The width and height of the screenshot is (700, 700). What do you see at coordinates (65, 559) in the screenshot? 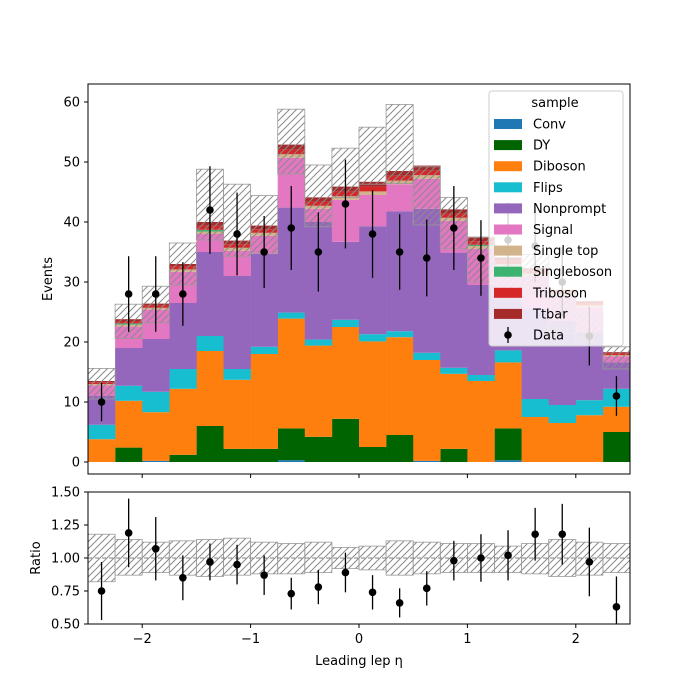
I see `ratio-ytick-label-2: 1.00` at bounding box center [65, 559].